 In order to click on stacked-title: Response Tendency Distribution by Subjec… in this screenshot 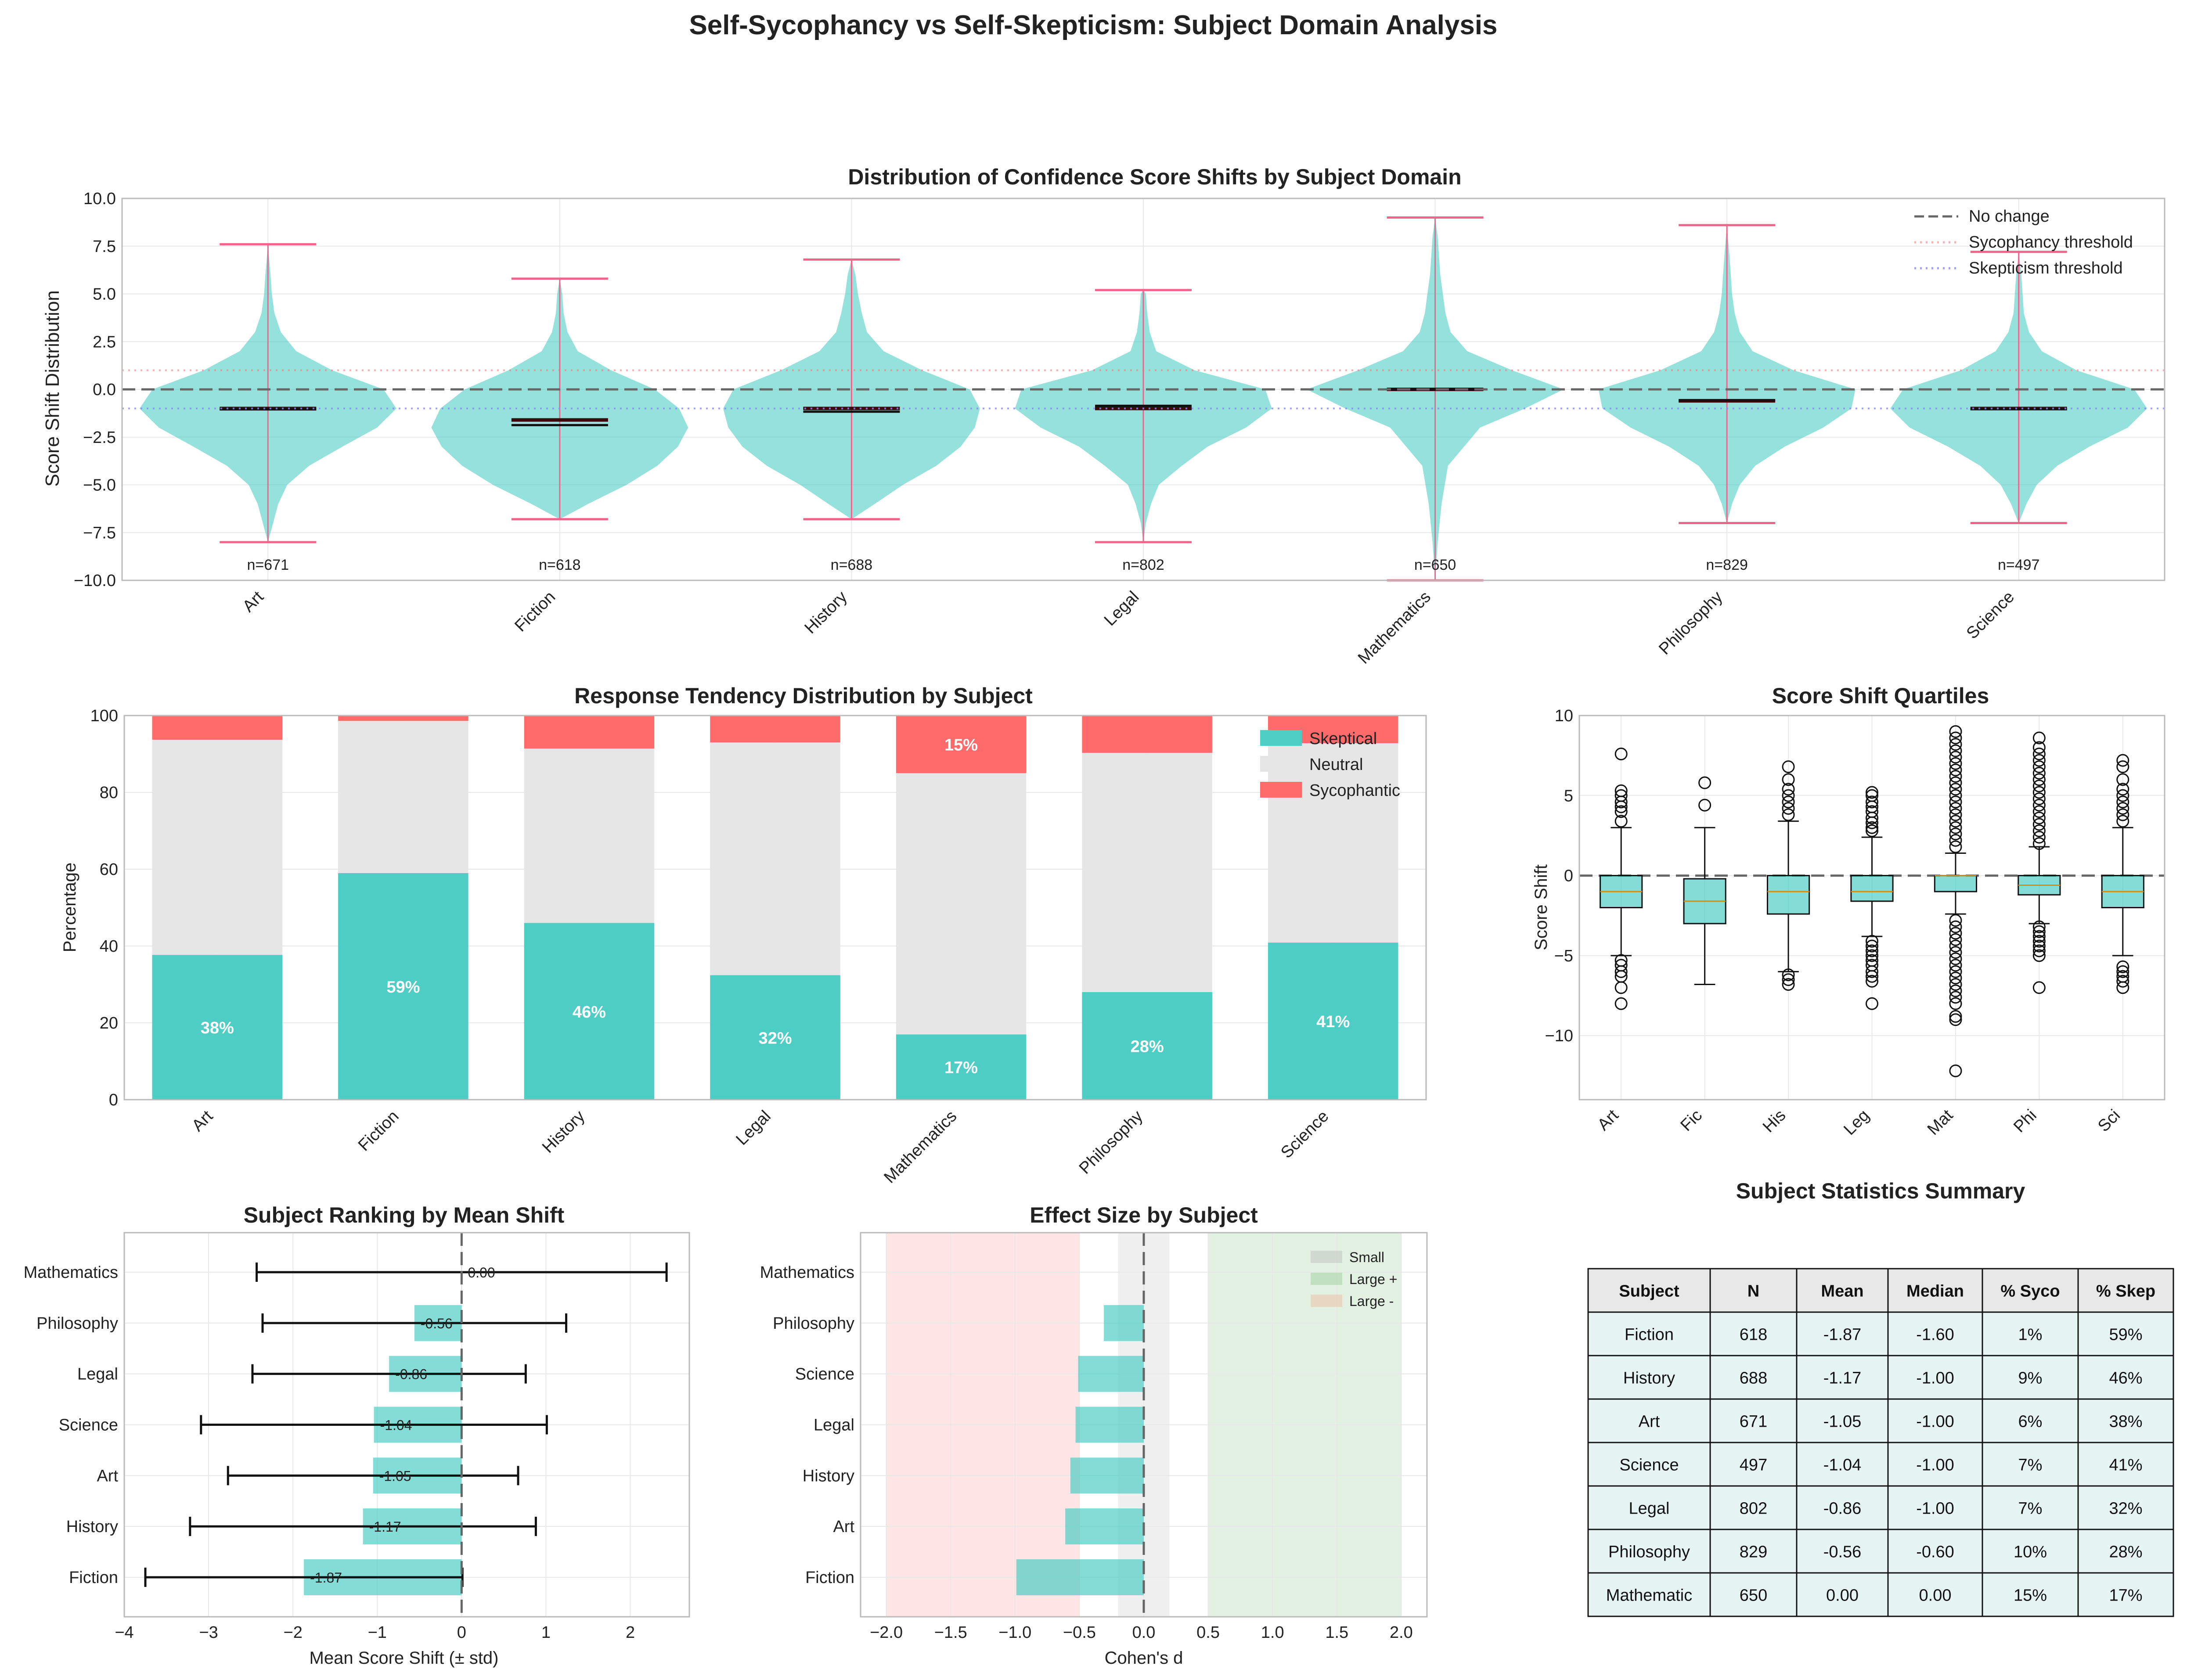, I will do `click(803, 696)`.